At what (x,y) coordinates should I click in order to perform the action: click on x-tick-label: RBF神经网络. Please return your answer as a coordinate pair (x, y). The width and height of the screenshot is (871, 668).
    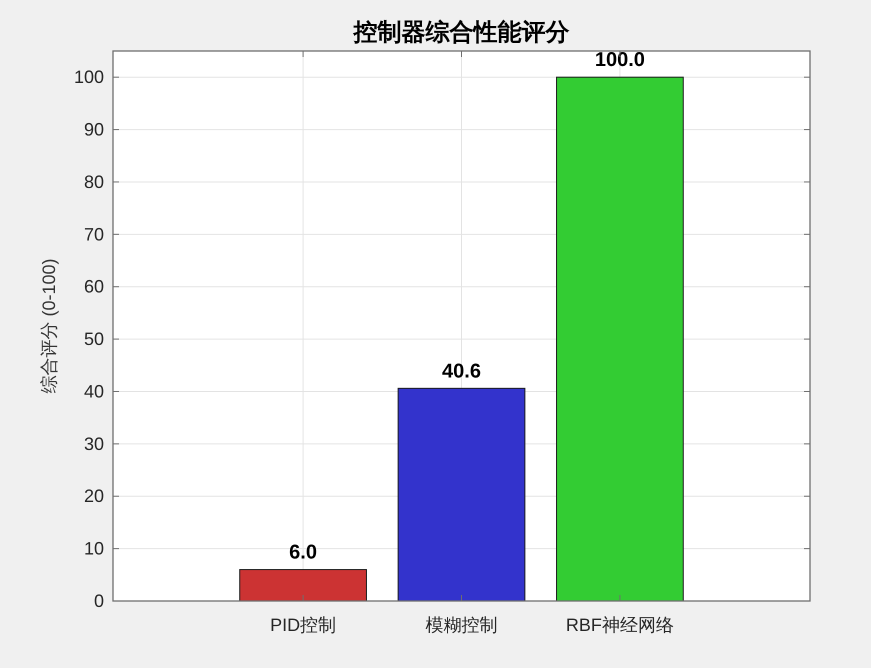
    Looking at the image, I should click on (620, 625).